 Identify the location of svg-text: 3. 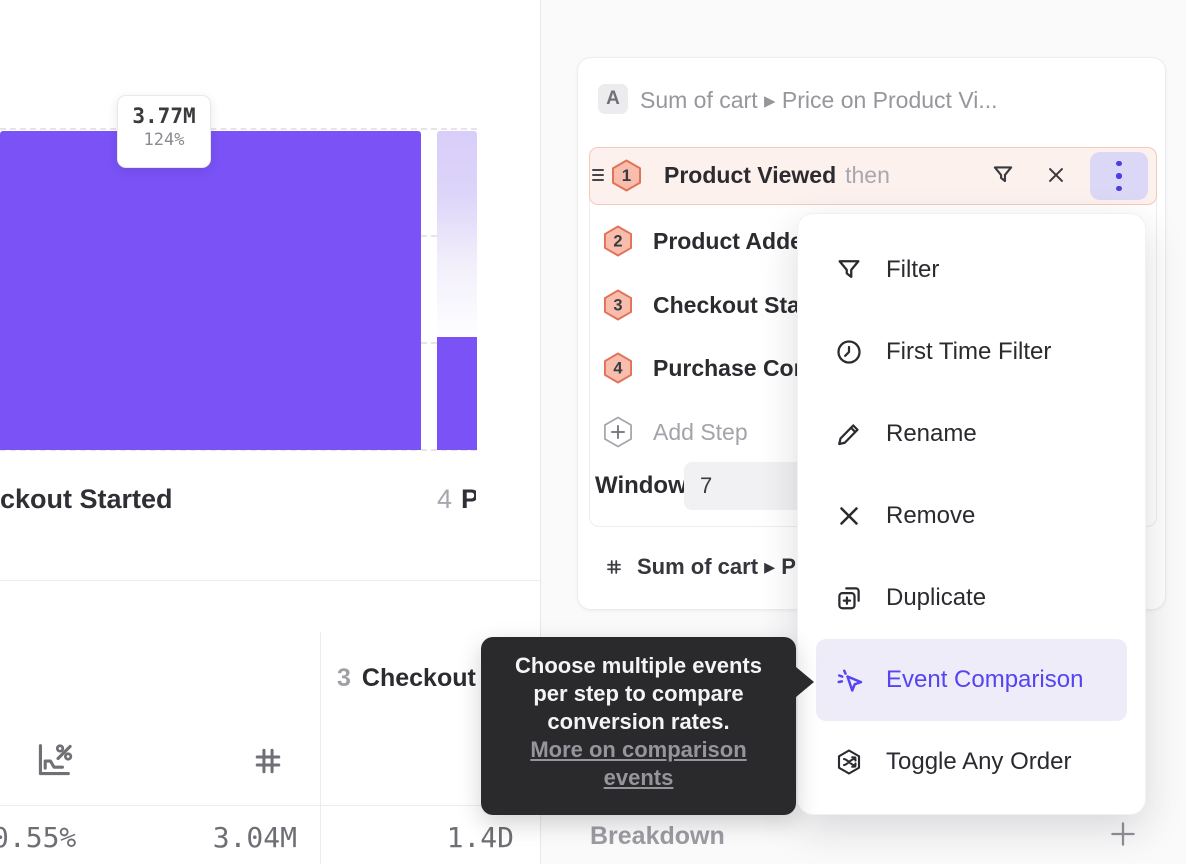
(617, 305).